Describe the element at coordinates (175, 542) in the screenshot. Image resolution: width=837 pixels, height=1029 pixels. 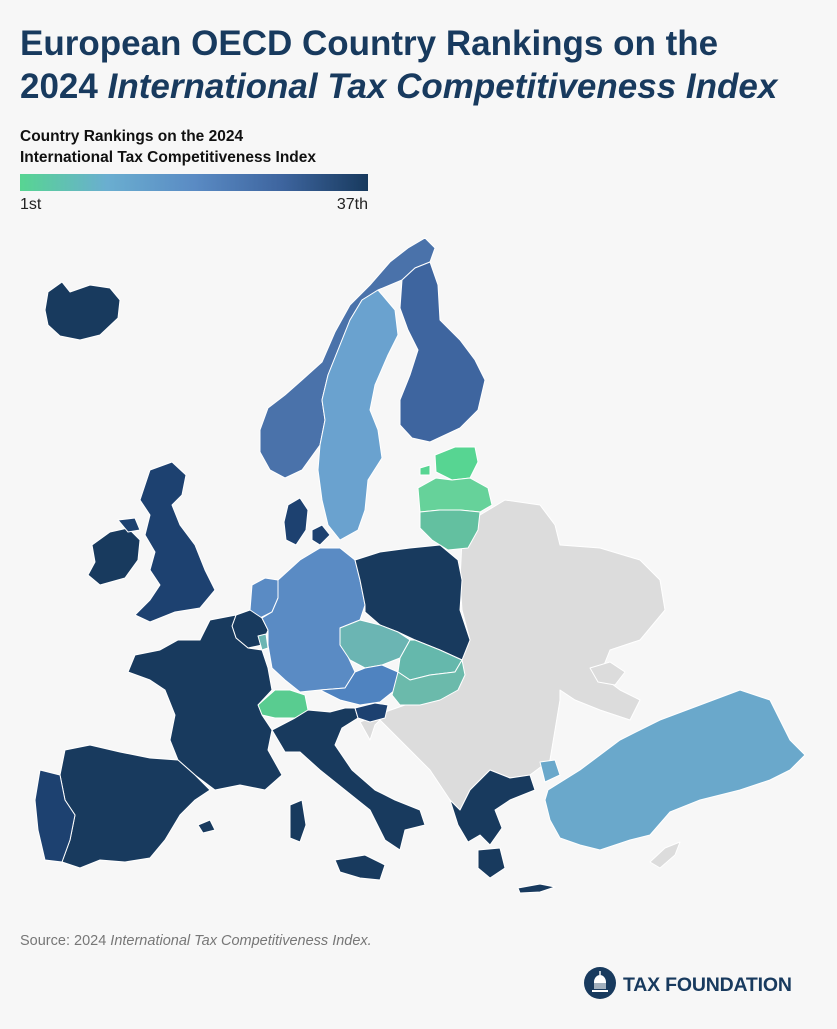
I see `region-united-kingdom` at that location.